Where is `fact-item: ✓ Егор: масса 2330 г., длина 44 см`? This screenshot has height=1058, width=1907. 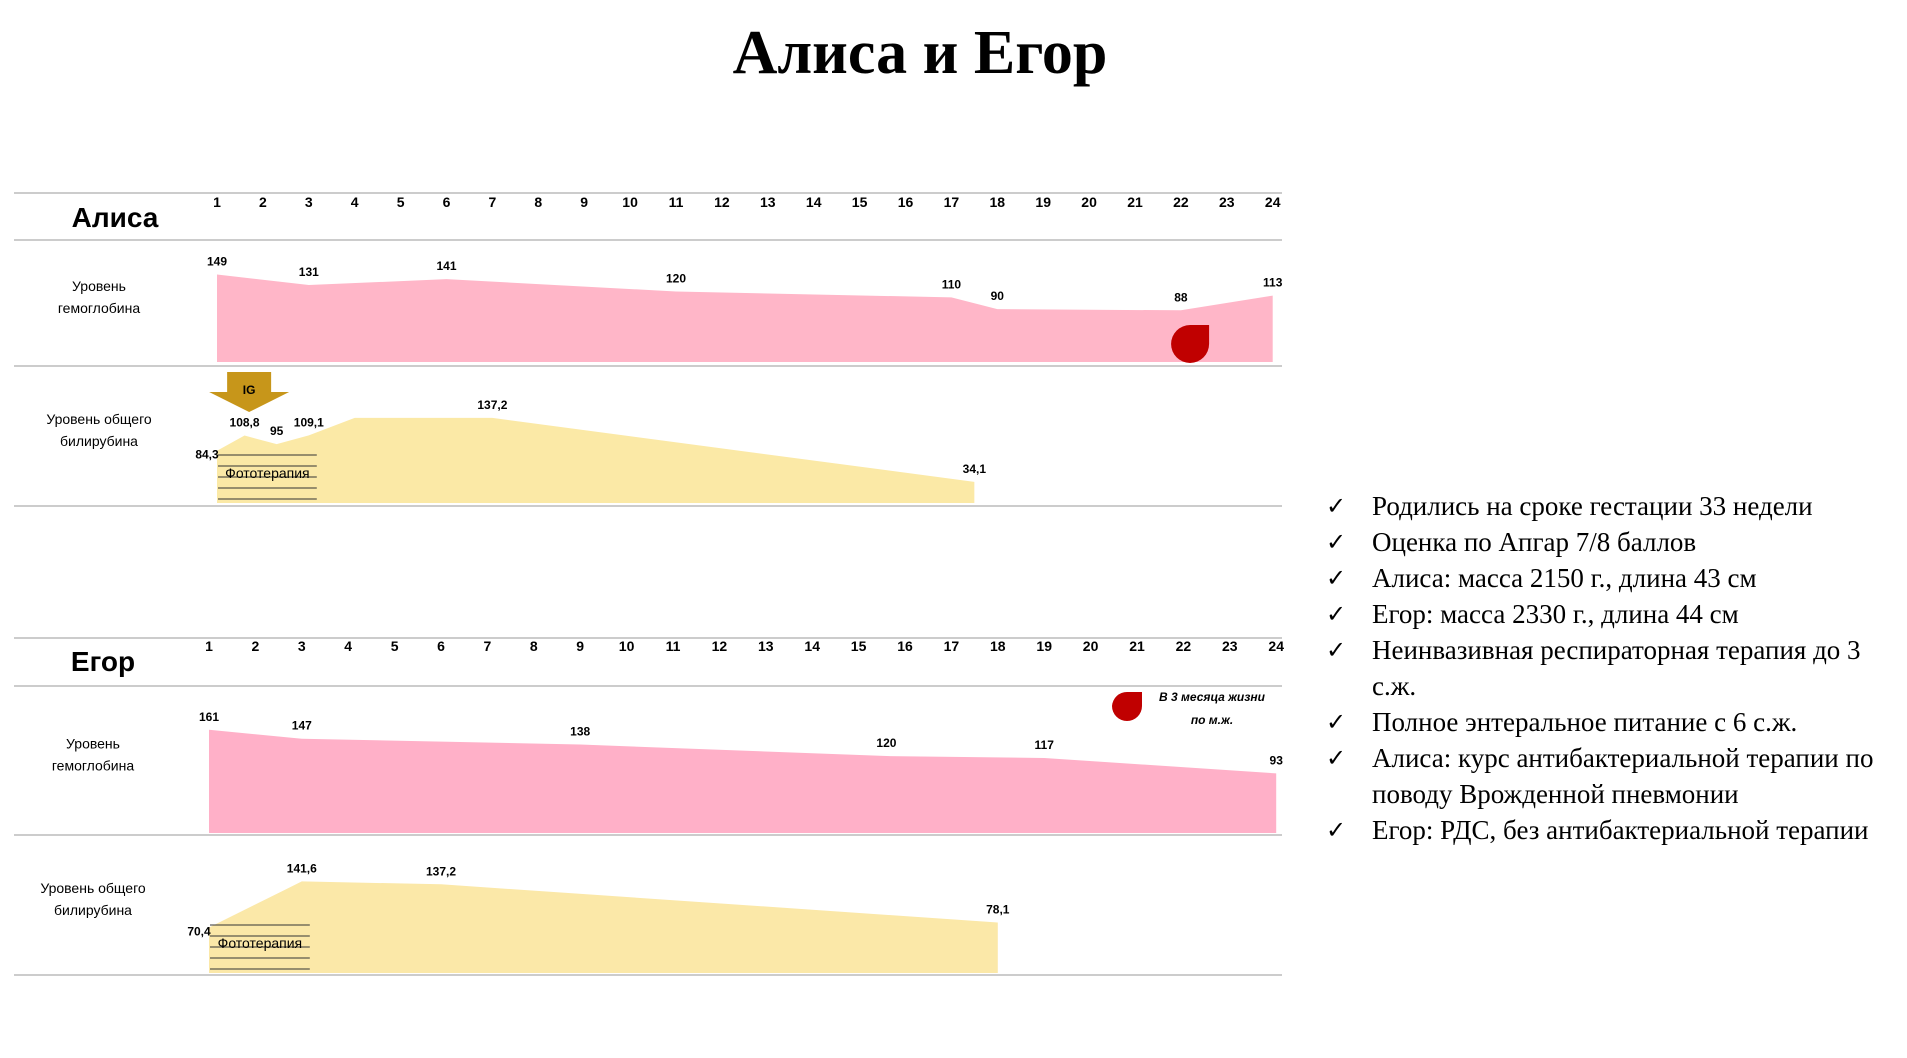
fact-item: ✓ Егор: масса 2330 г., длина 44 см is located at coordinates (1610, 614).